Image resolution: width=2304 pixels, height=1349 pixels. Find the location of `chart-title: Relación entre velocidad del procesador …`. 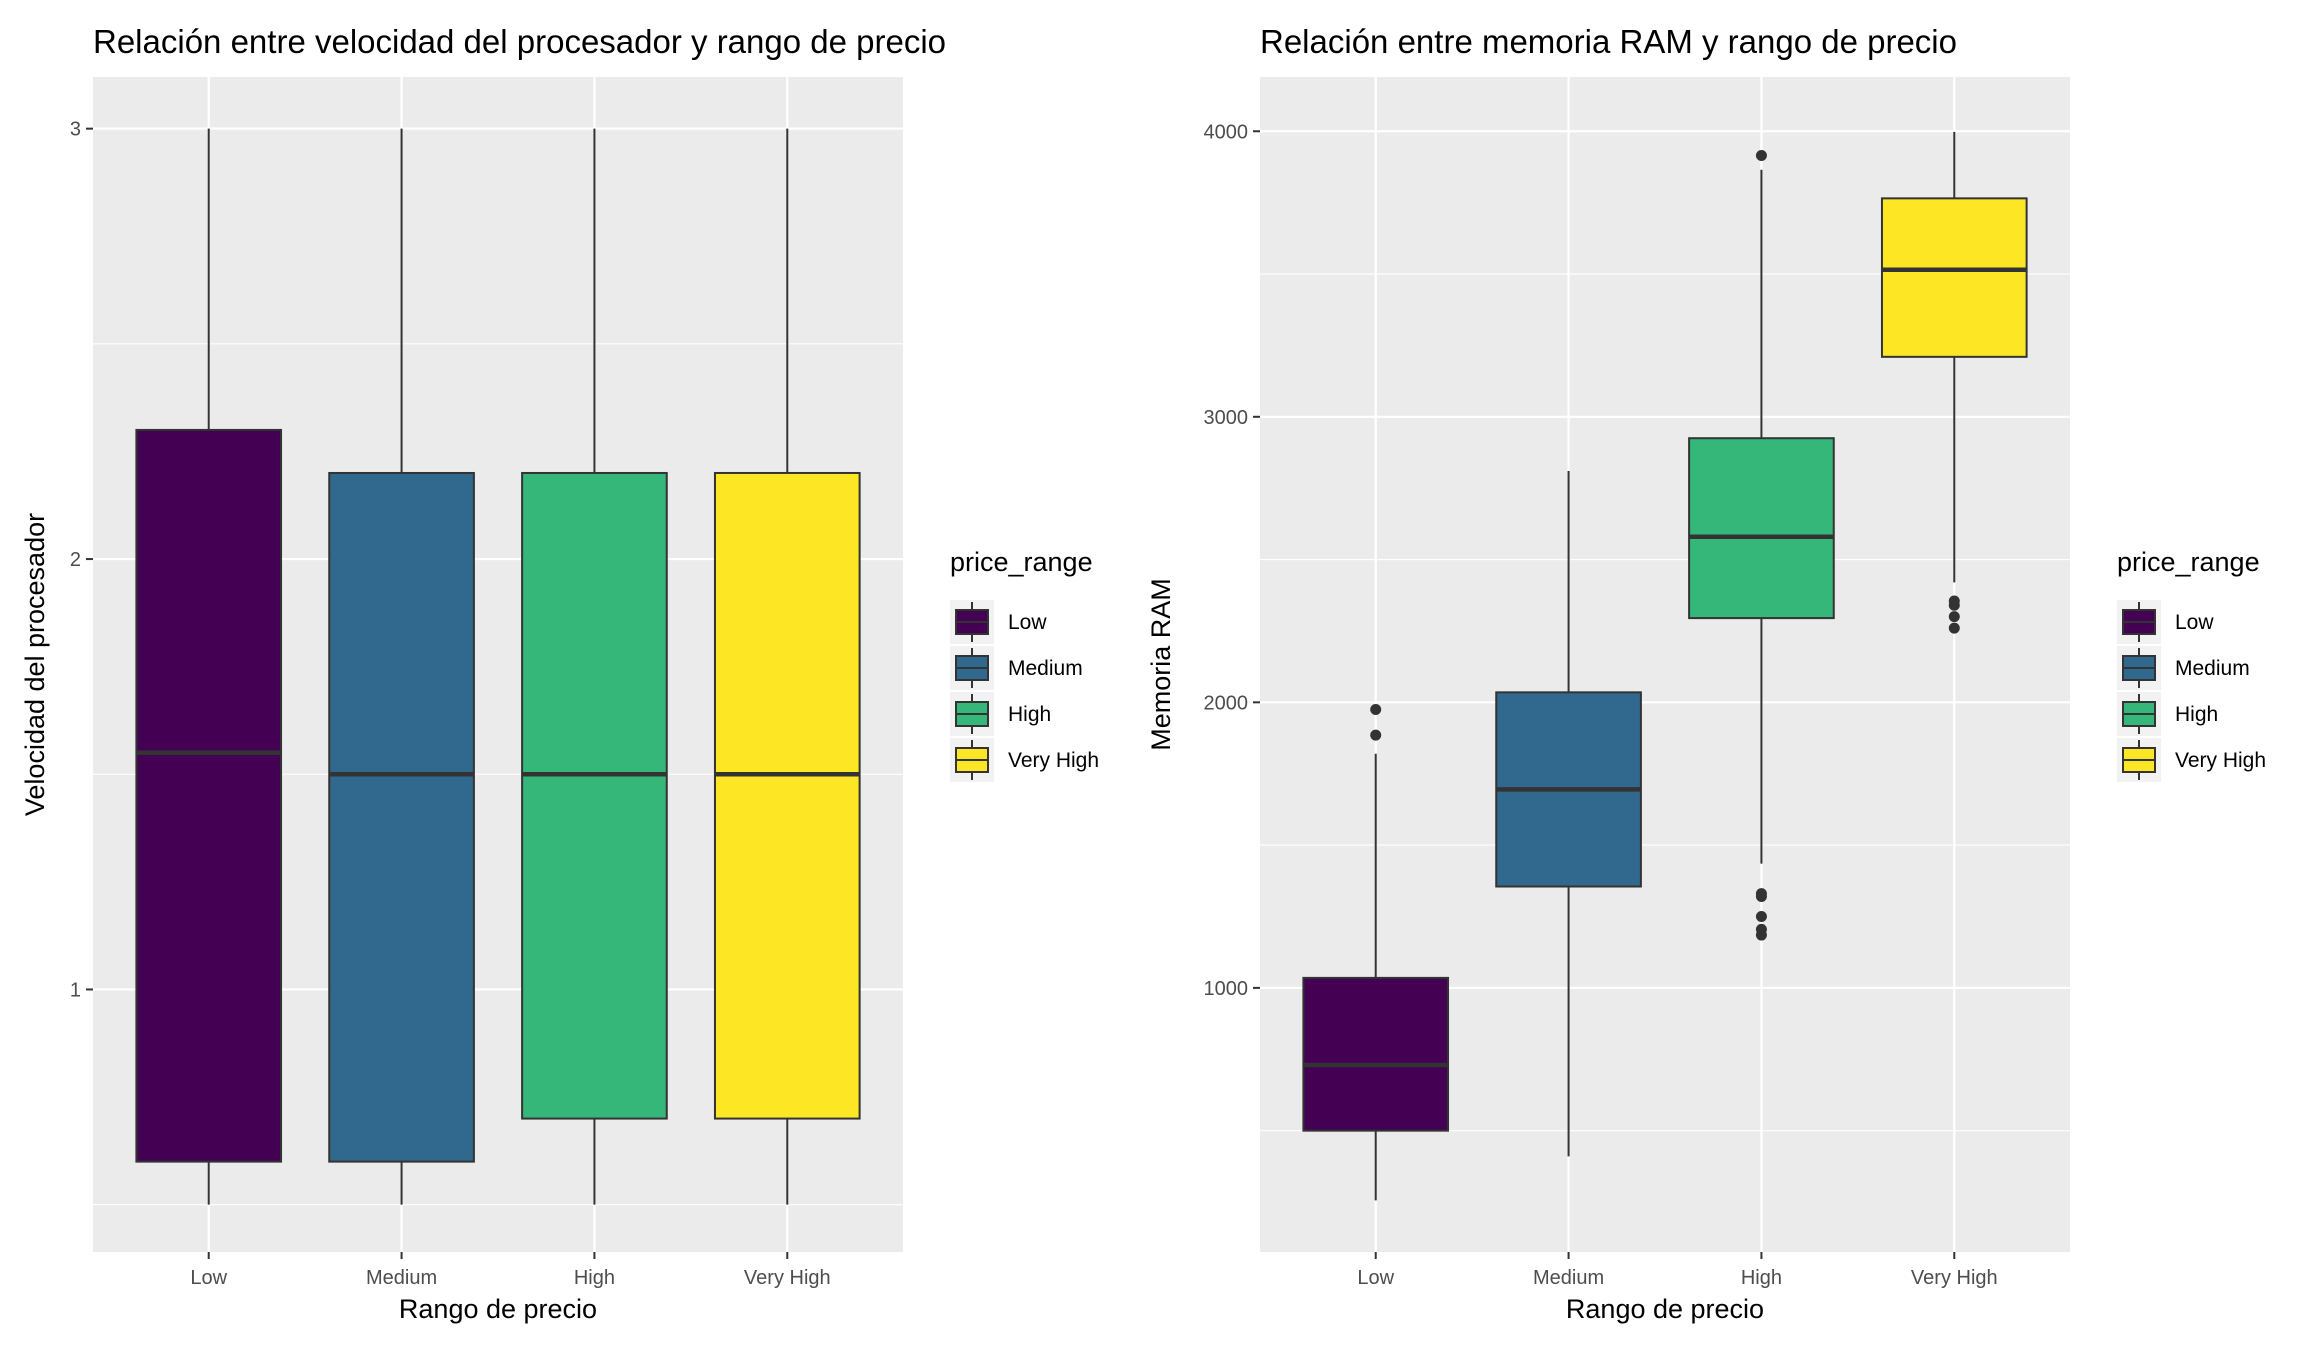

chart-title: Relación entre velocidad del procesador … is located at coordinates (519, 41).